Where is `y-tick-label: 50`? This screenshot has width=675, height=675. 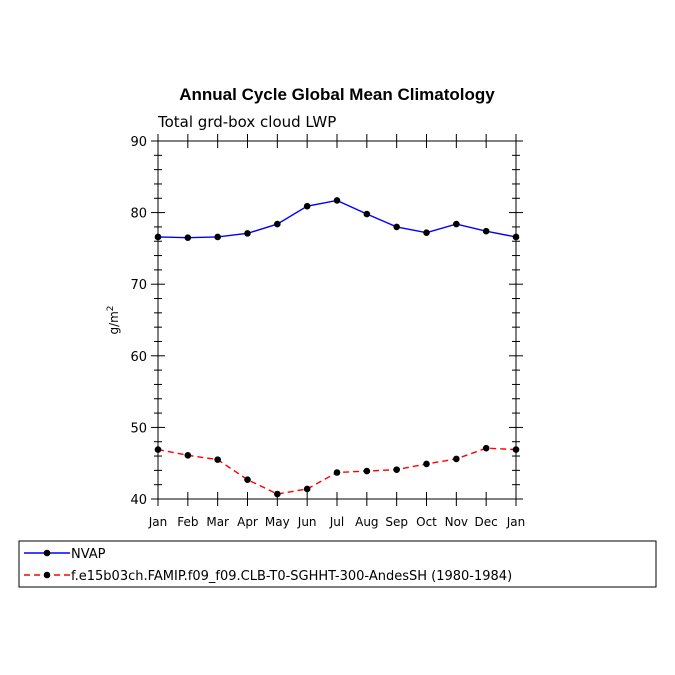
y-tick-label: 50 is located at coordinates (138, 428).